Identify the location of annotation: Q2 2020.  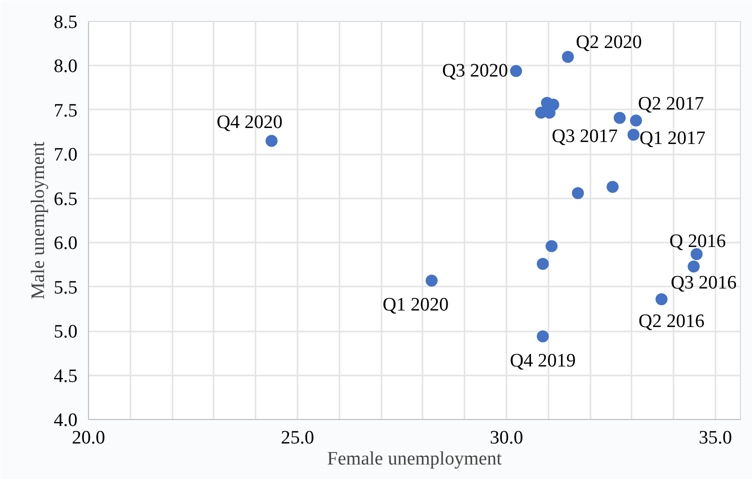
(609, 42).